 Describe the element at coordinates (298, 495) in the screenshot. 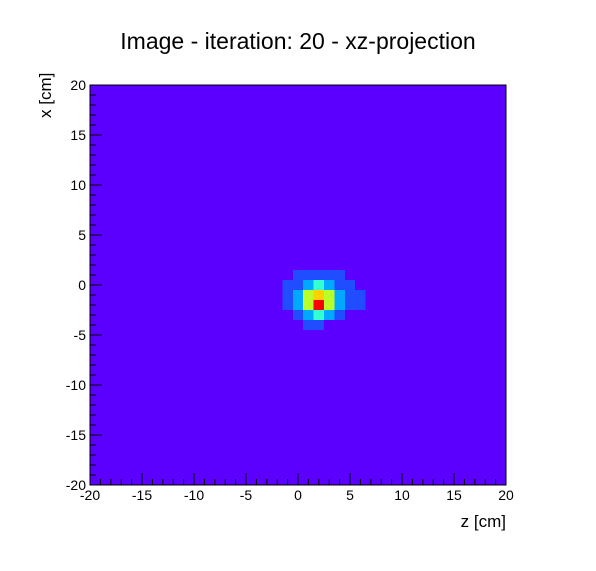

I see `x-tick-label: 0` at that location.